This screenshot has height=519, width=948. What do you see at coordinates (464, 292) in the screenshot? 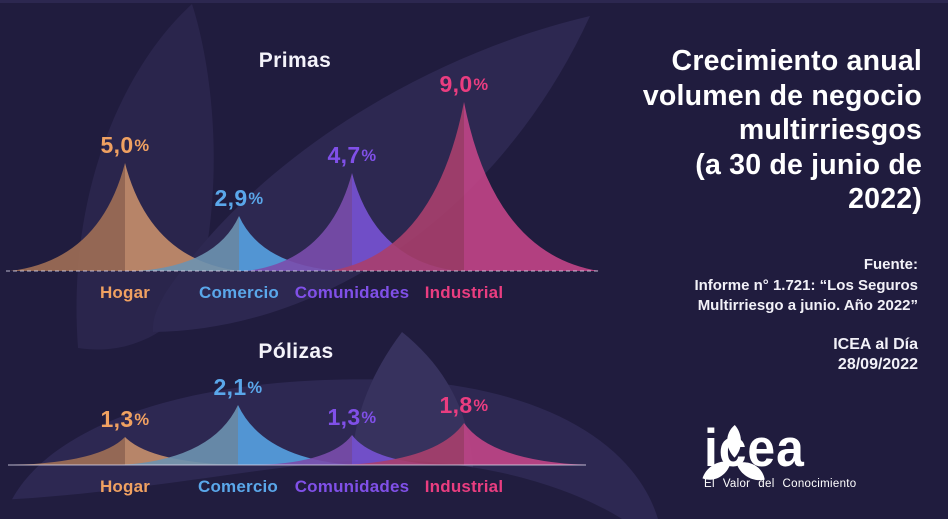
I see `category-label-primas-industrial: Industrial` at bounding box center [464, 292].